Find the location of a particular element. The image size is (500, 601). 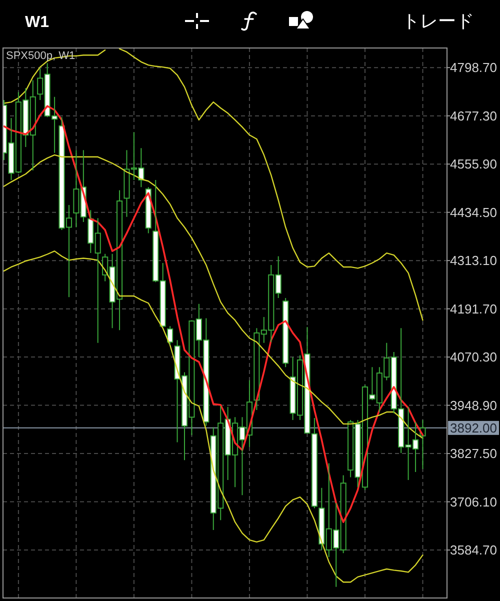

y-tick-label: 3584.70 is located at coordinates (473, 550).